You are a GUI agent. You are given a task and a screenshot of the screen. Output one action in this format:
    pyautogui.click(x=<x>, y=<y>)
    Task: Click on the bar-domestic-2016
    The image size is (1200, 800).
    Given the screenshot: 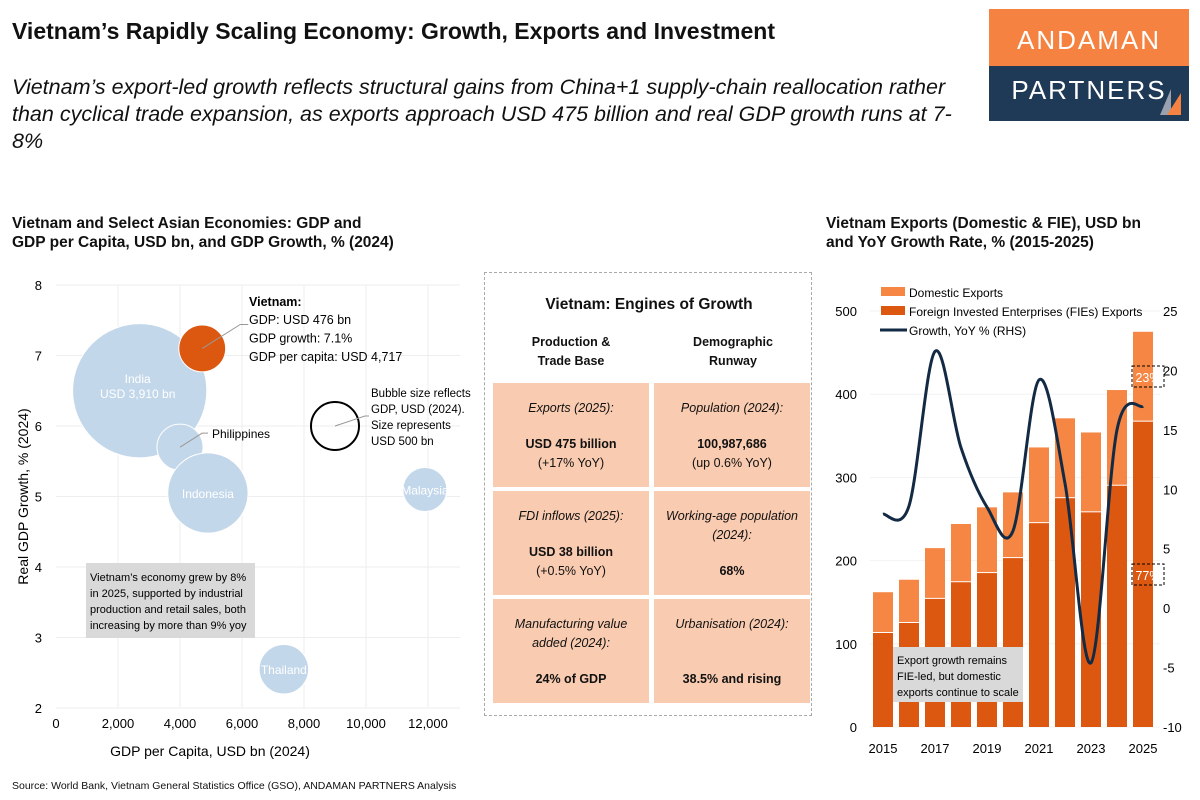 What is the action you would take?
    pyautogui.click(x=909, y=600)
    